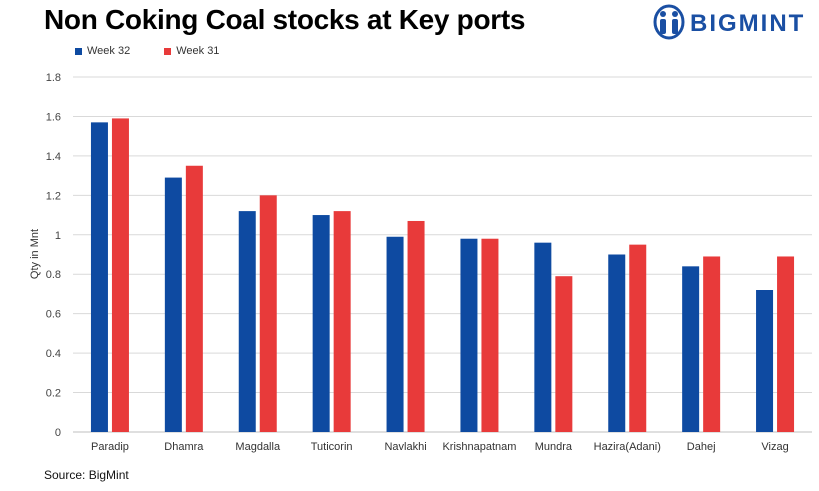 This screenshot has width=819, height=491. What do you see at coordinates (627, 447) in the screenshot?
I see `x-tick-label: Hazira(Adani)` at bounding box center [627, 447].